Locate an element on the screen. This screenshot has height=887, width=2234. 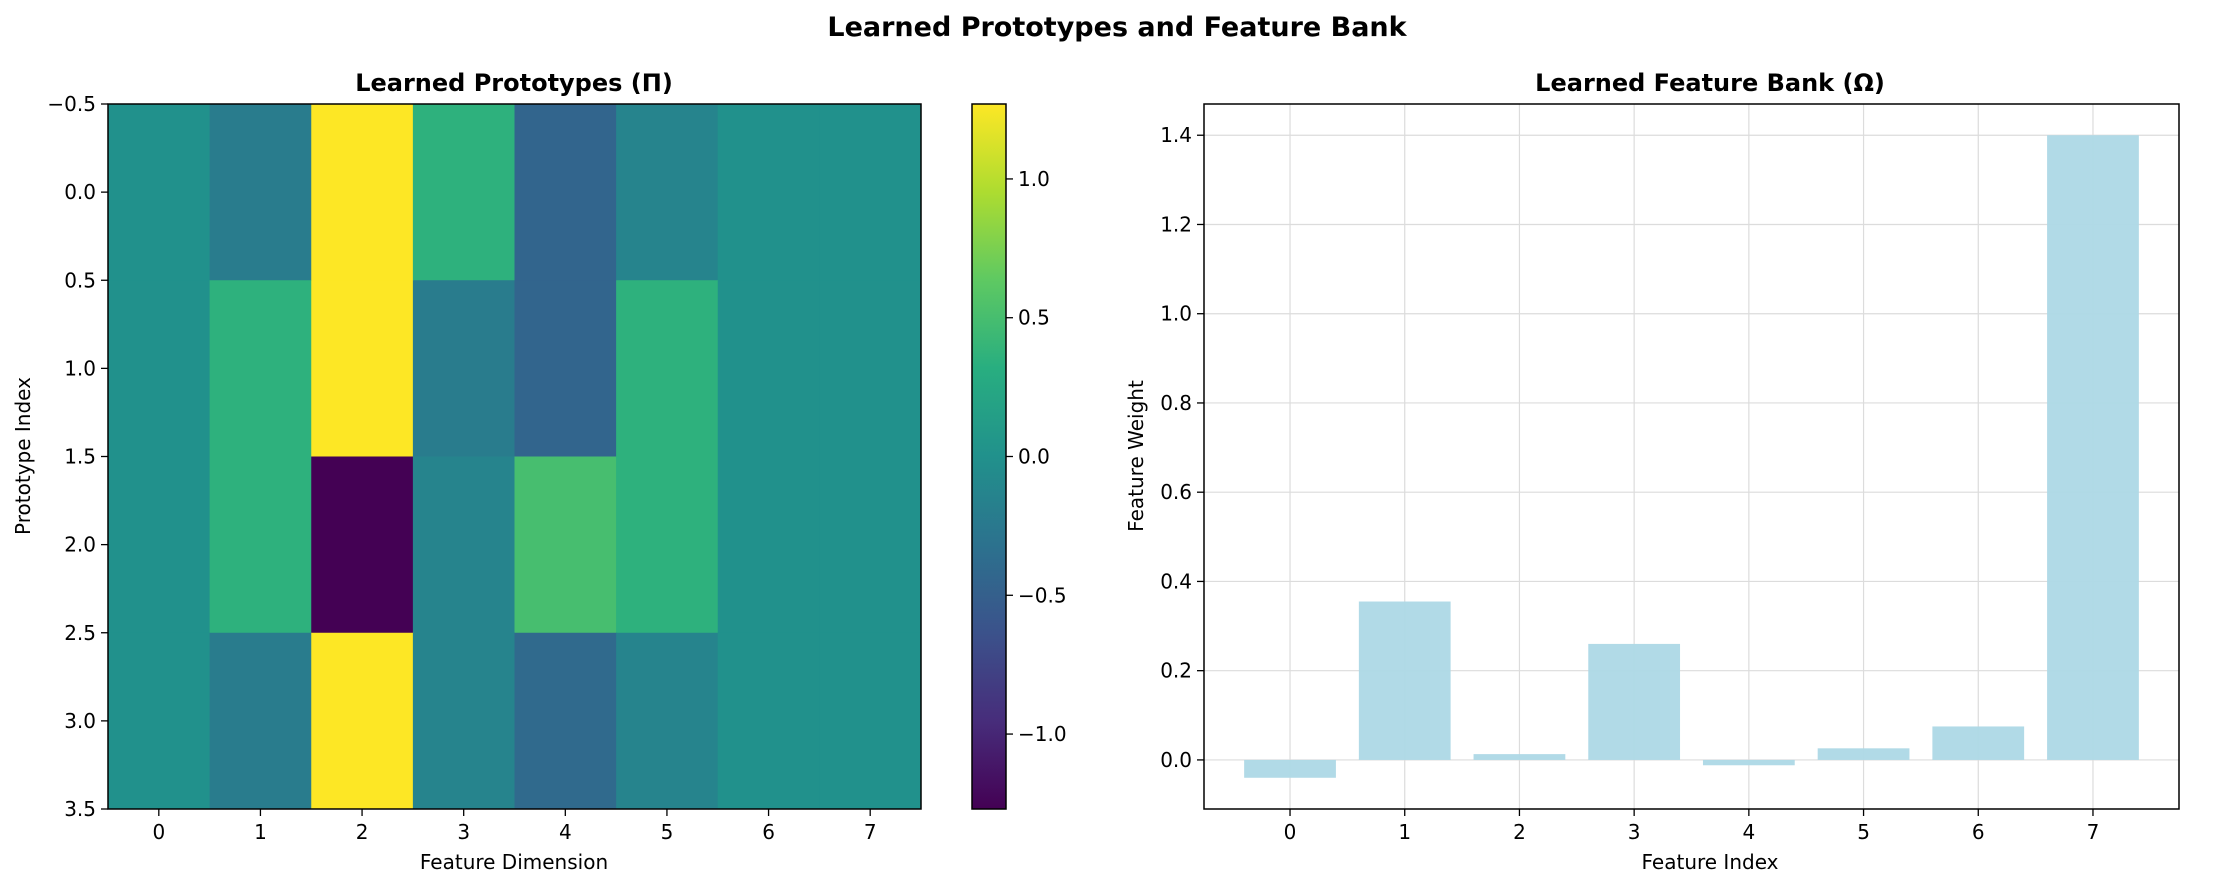
y-tick-label: 0.8 is located at coordinates (1176, 403).